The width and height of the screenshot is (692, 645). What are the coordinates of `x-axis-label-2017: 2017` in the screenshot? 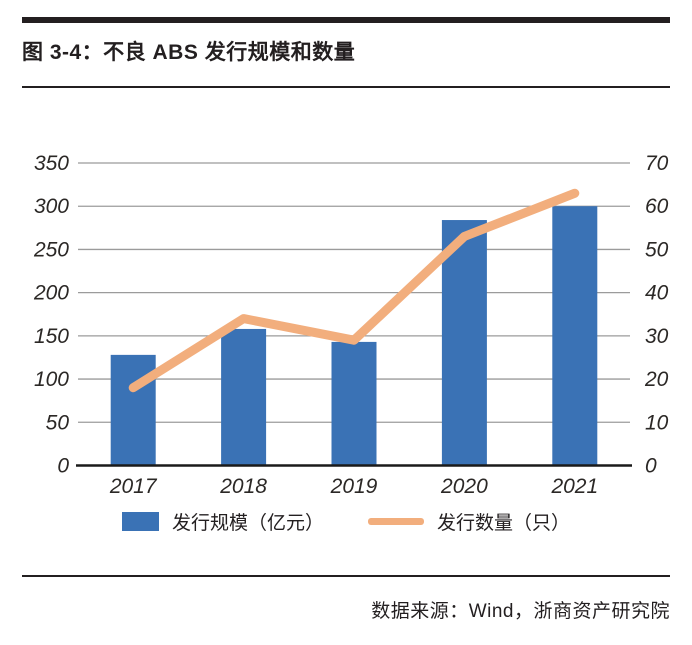 It's located at (133, 486).